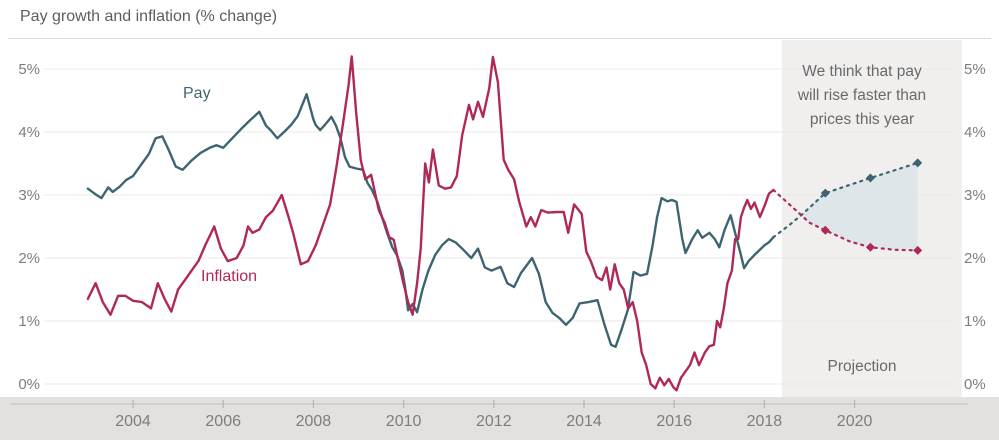 The image size is (999, 440). What do you see at coordinates (975, 384) in the screenshot?
I see `y-axis-label-right: 0%` at bounding box center [975, 384].